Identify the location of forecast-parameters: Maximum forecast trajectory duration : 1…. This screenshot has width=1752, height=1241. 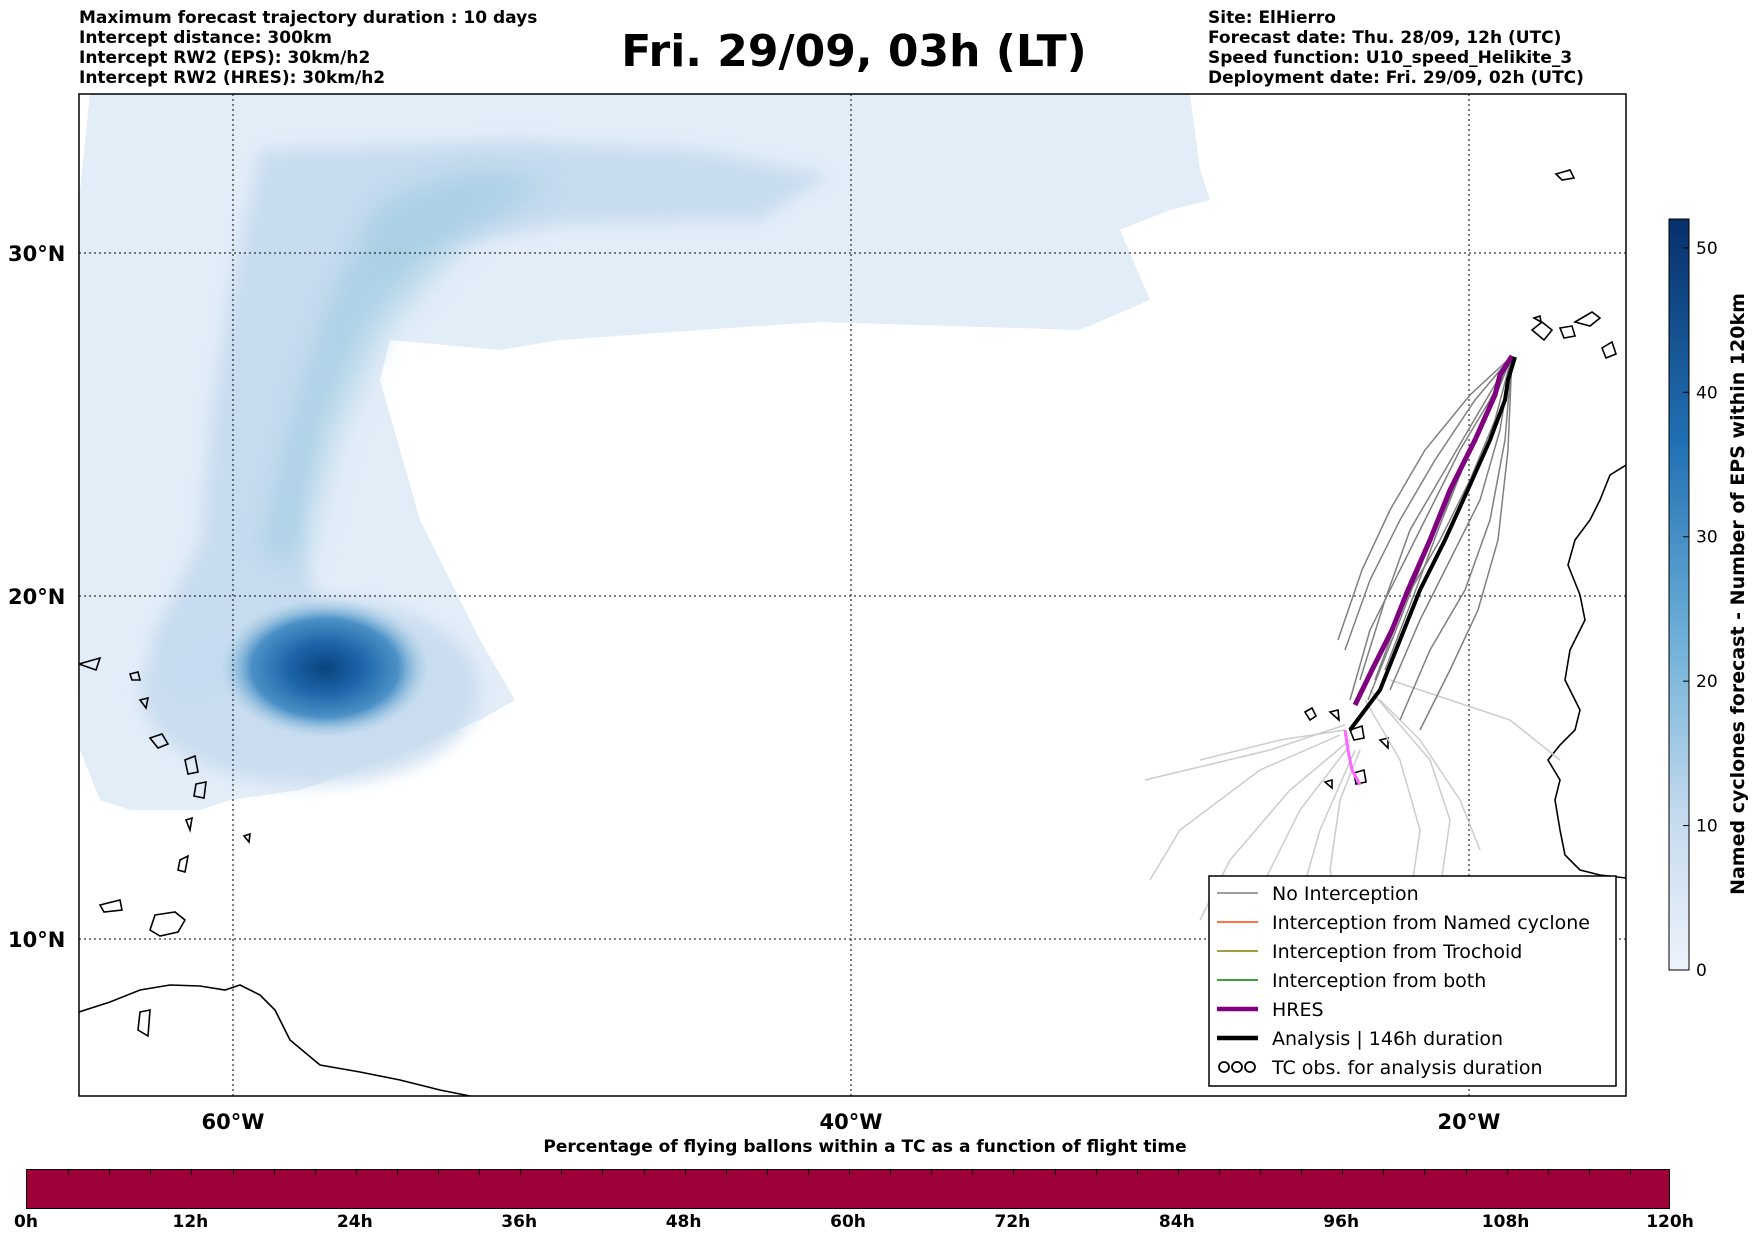
(308, 48).